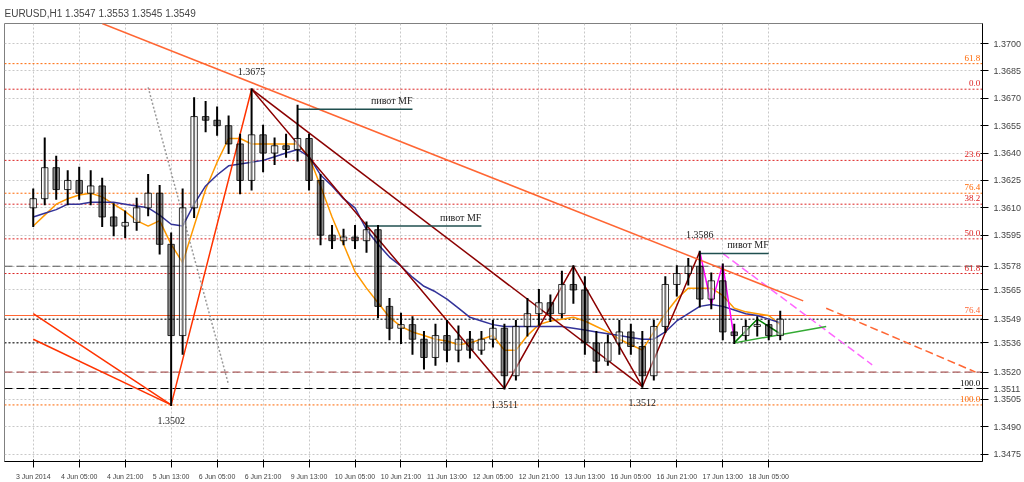 The image size is (1024, 482). Describe the element at coordinates (1007, 153) in the screenshot. I see `y-tick-label: 1.3640` at that location.